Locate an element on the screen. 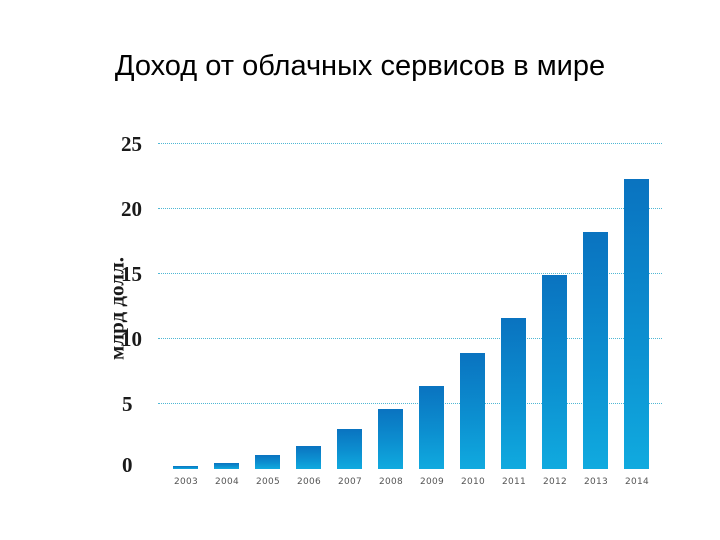 This screenshot has width=720, height=540. bar-2010 is located at coordinates (472, 411).